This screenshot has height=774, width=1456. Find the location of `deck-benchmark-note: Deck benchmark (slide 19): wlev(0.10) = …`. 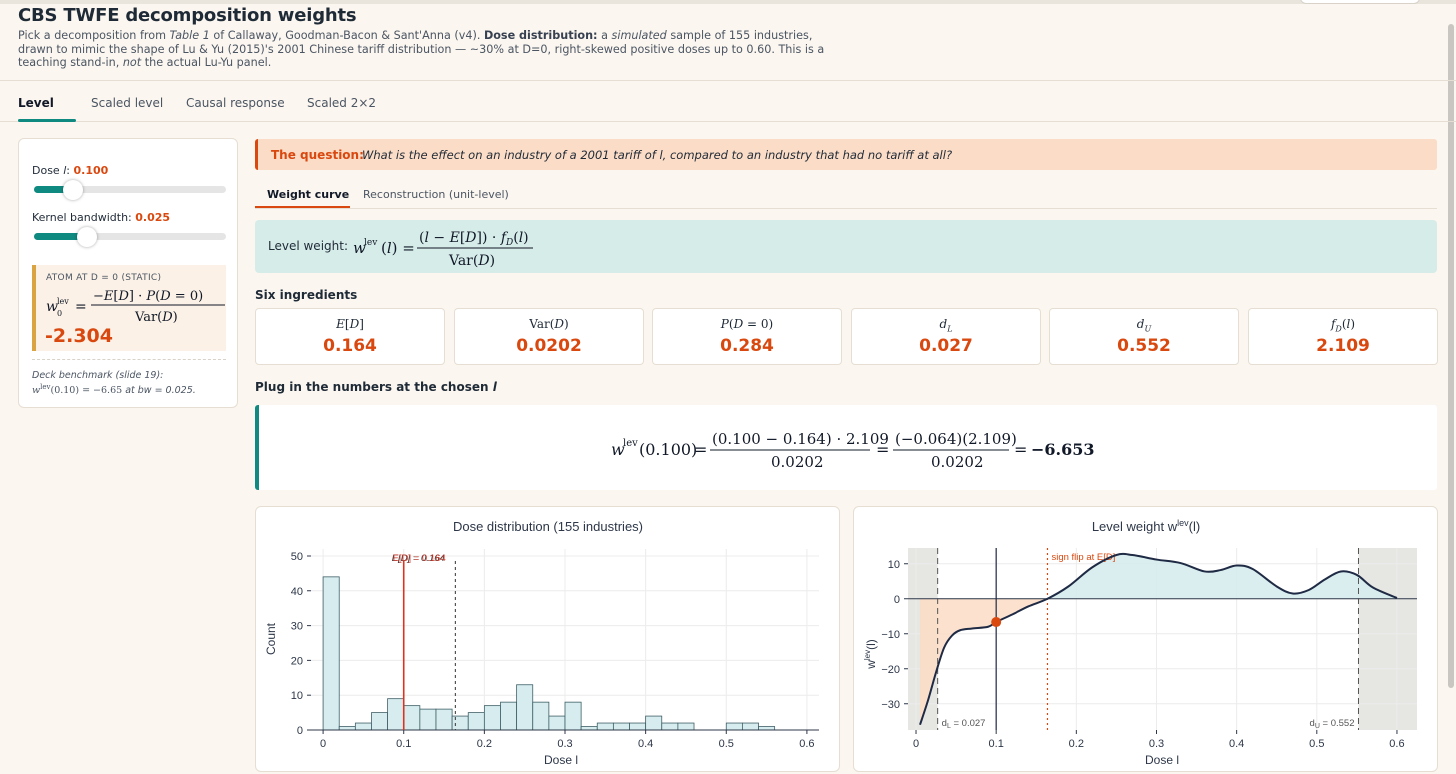

deck-benchmark-note: Deck benchmark (slide 19): wlev(0.10) = … is located at coordinates (129, 383).